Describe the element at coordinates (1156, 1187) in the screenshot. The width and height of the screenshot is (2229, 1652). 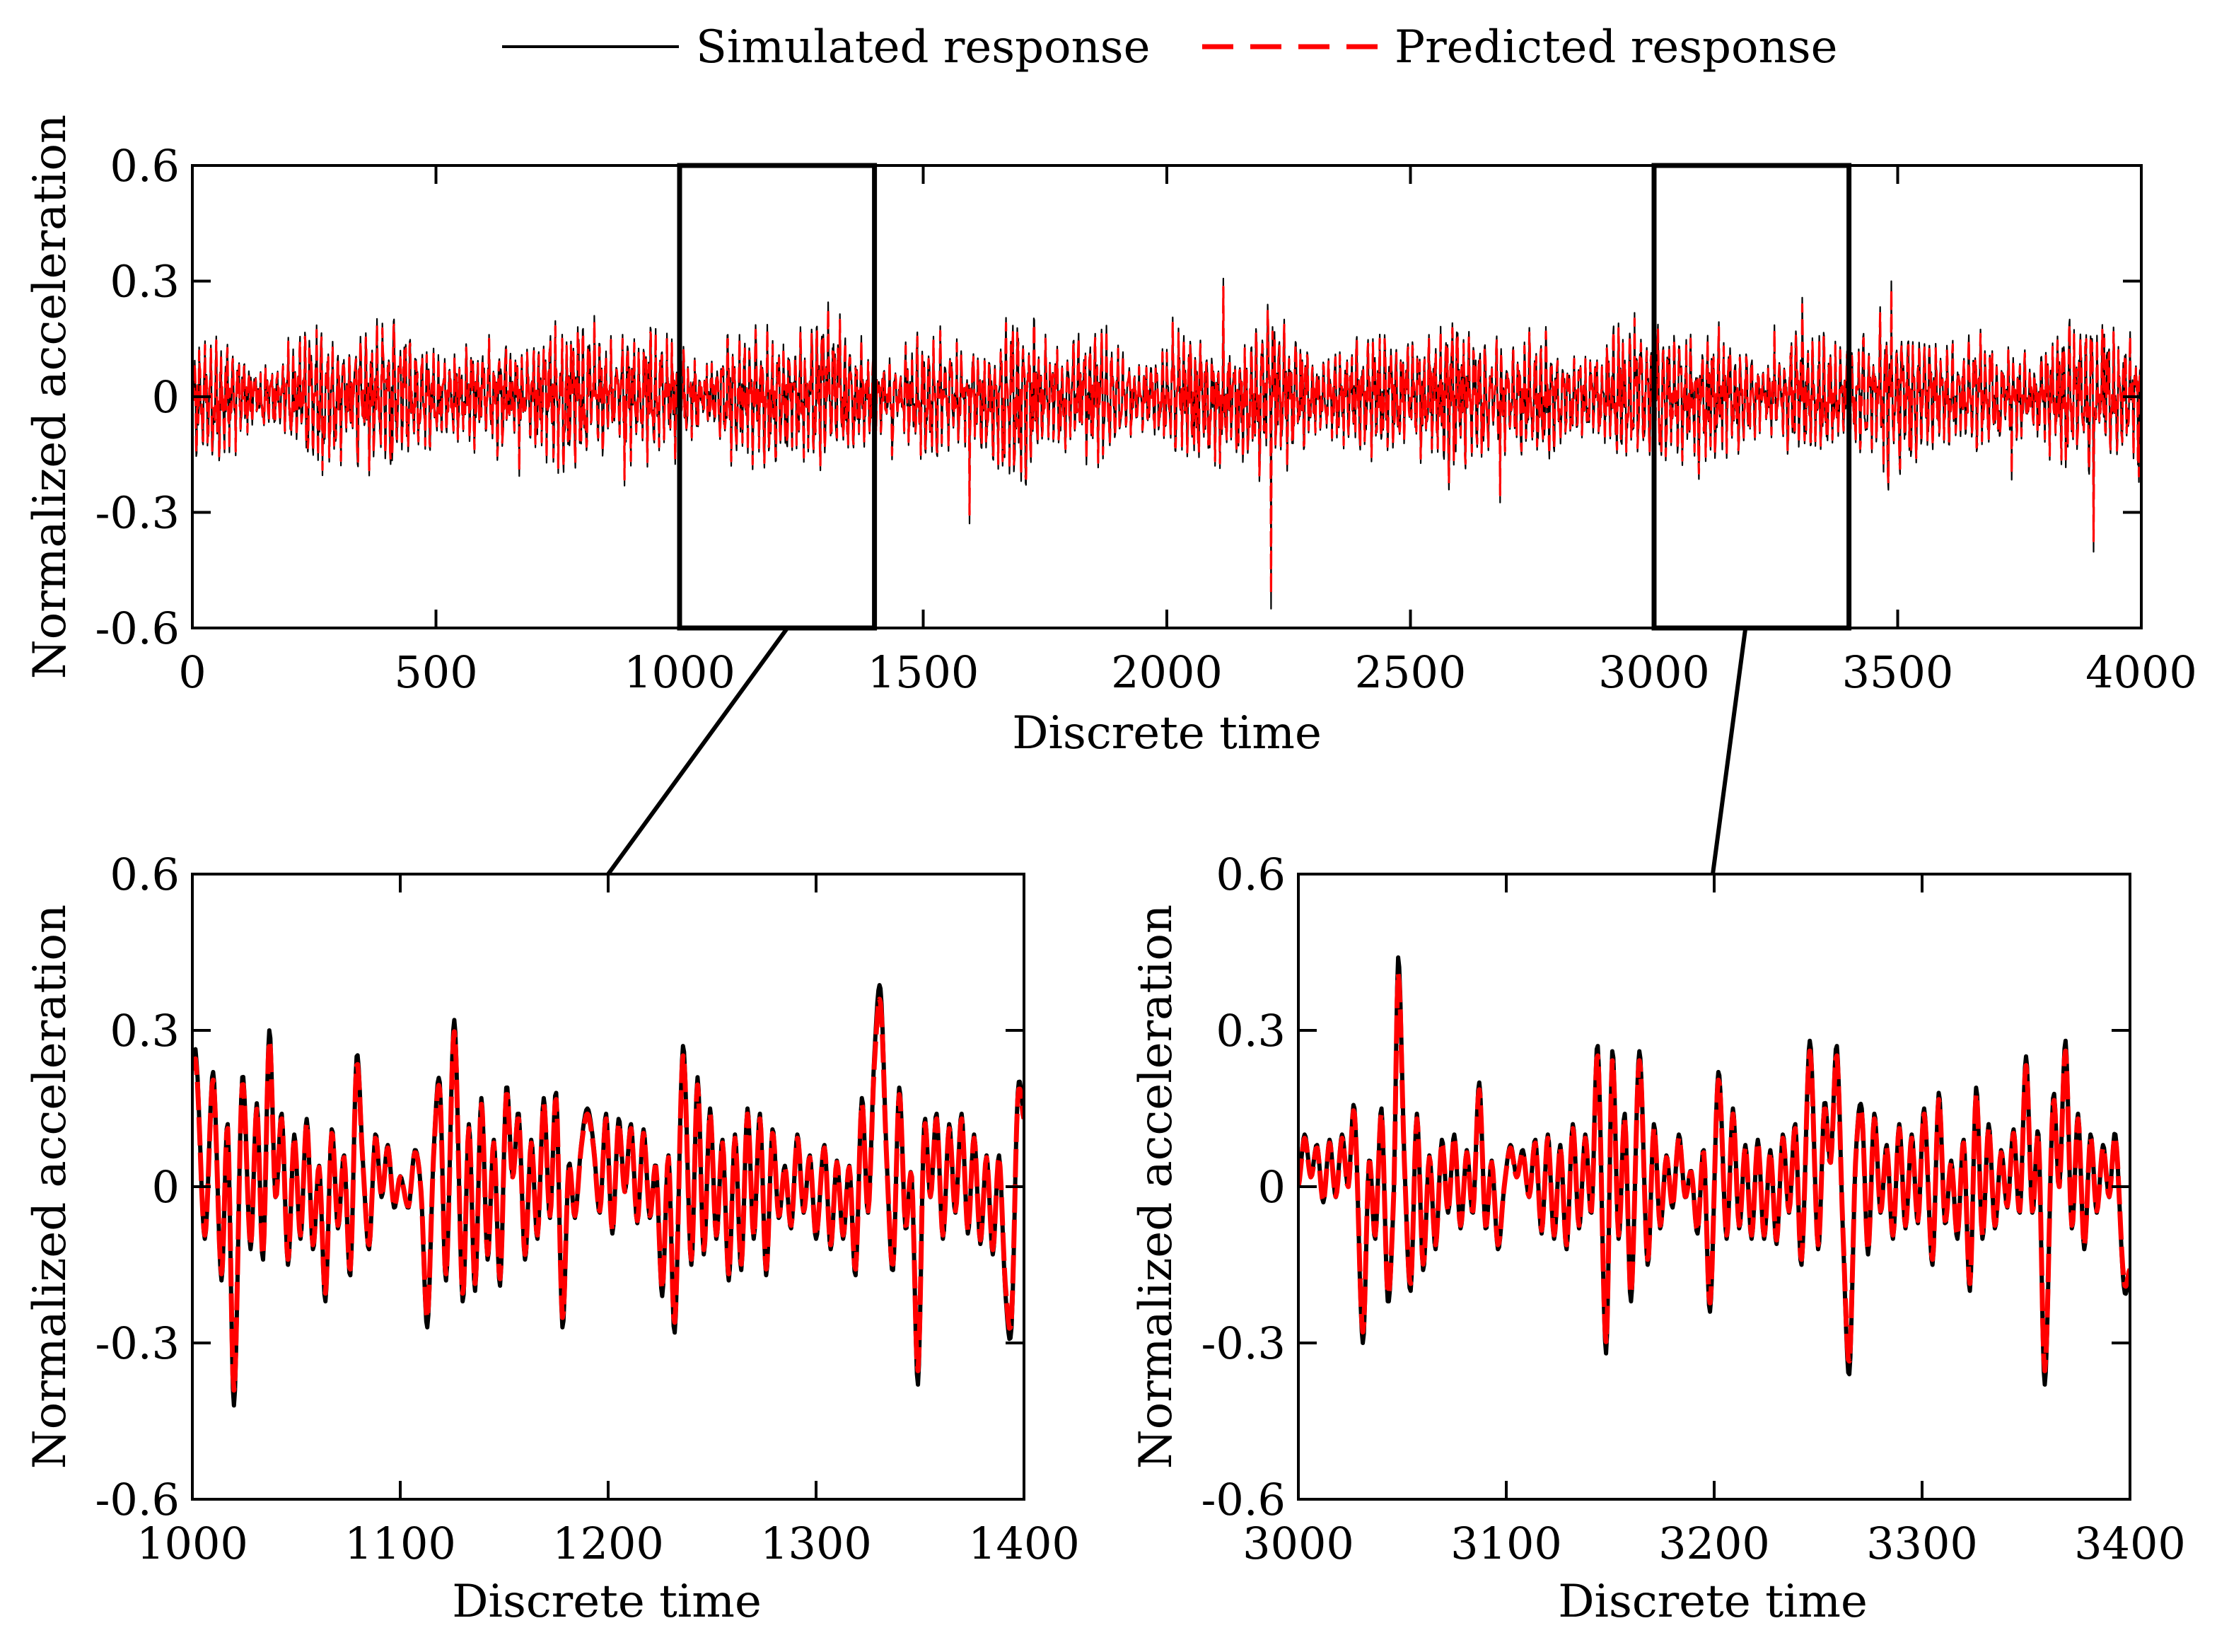
I see `zoom2-y-axis-label: Normalized acceleration` at that location.